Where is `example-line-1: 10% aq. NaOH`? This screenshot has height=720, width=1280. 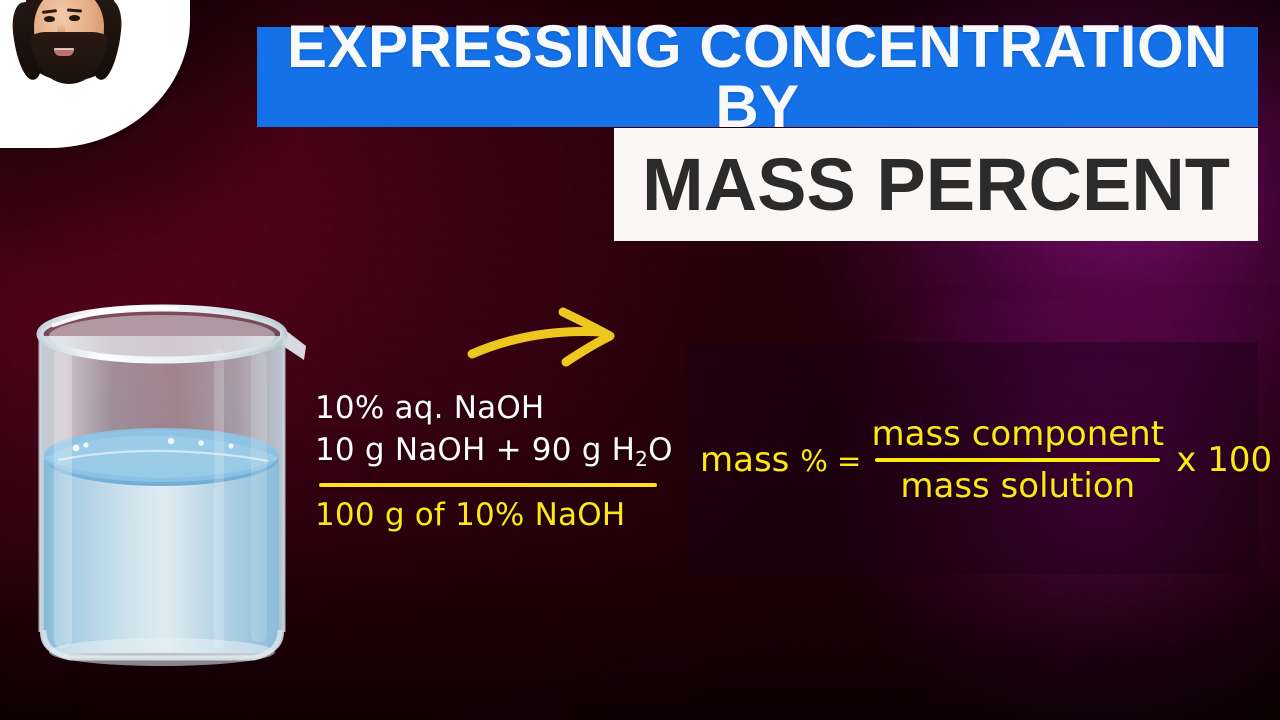 example-line-1: 10% aq. NaOH is located at coordinates (430, 408).